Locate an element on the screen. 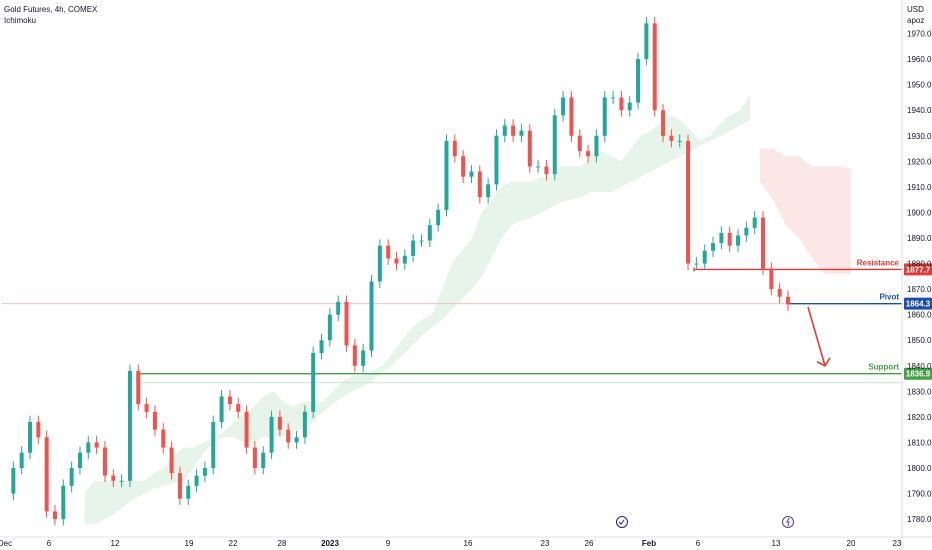  time-tick-label: Dec is located at coordinates (6, 543).